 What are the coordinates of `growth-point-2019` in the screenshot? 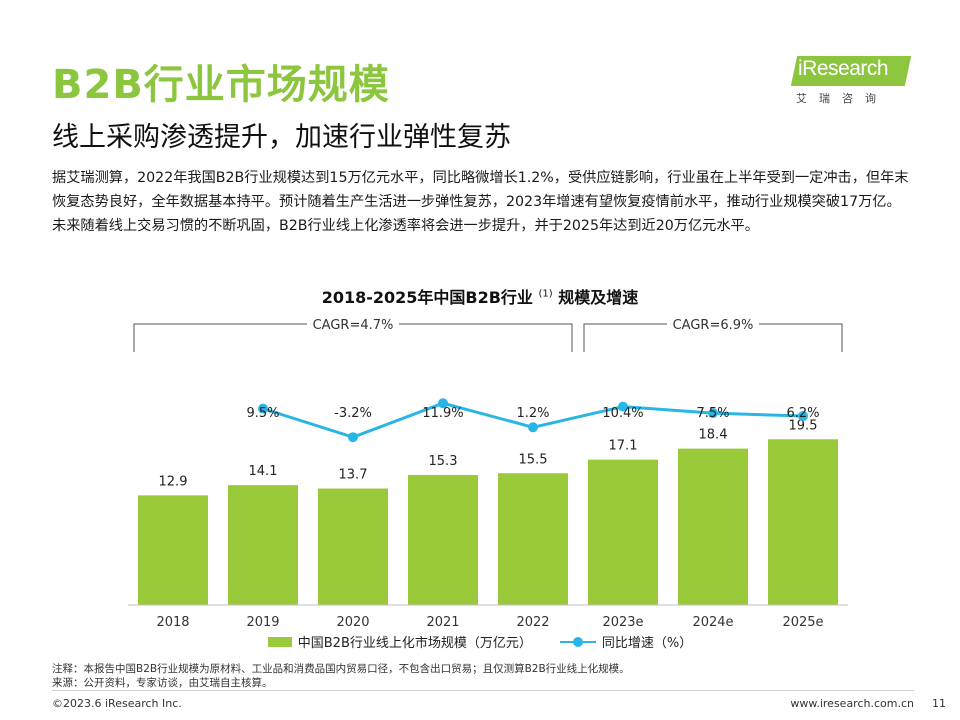 It's located at (263, 408).